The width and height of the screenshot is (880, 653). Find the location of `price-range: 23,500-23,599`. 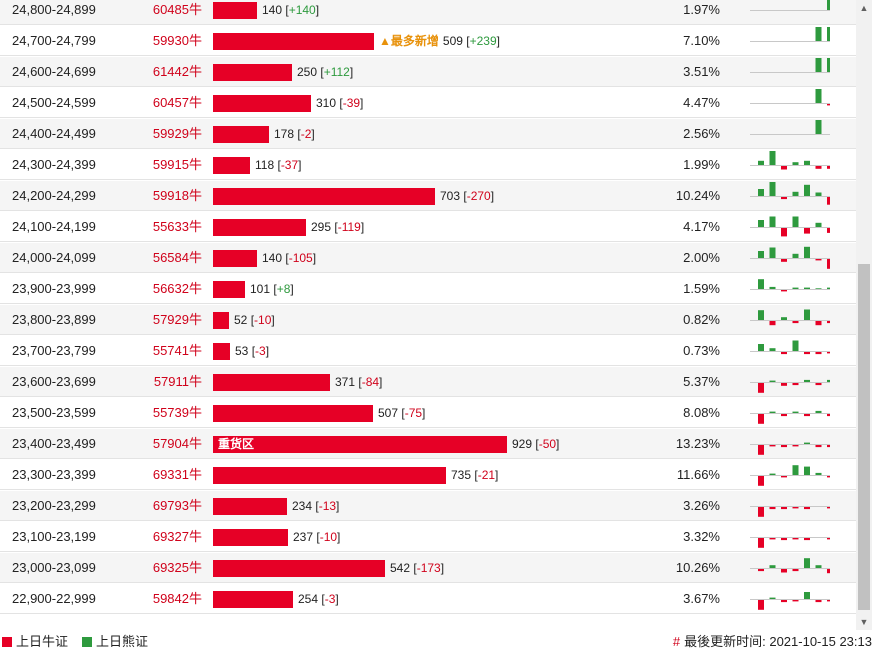

price-range: 23,500-23,599 is located at coordinates (54, 412).